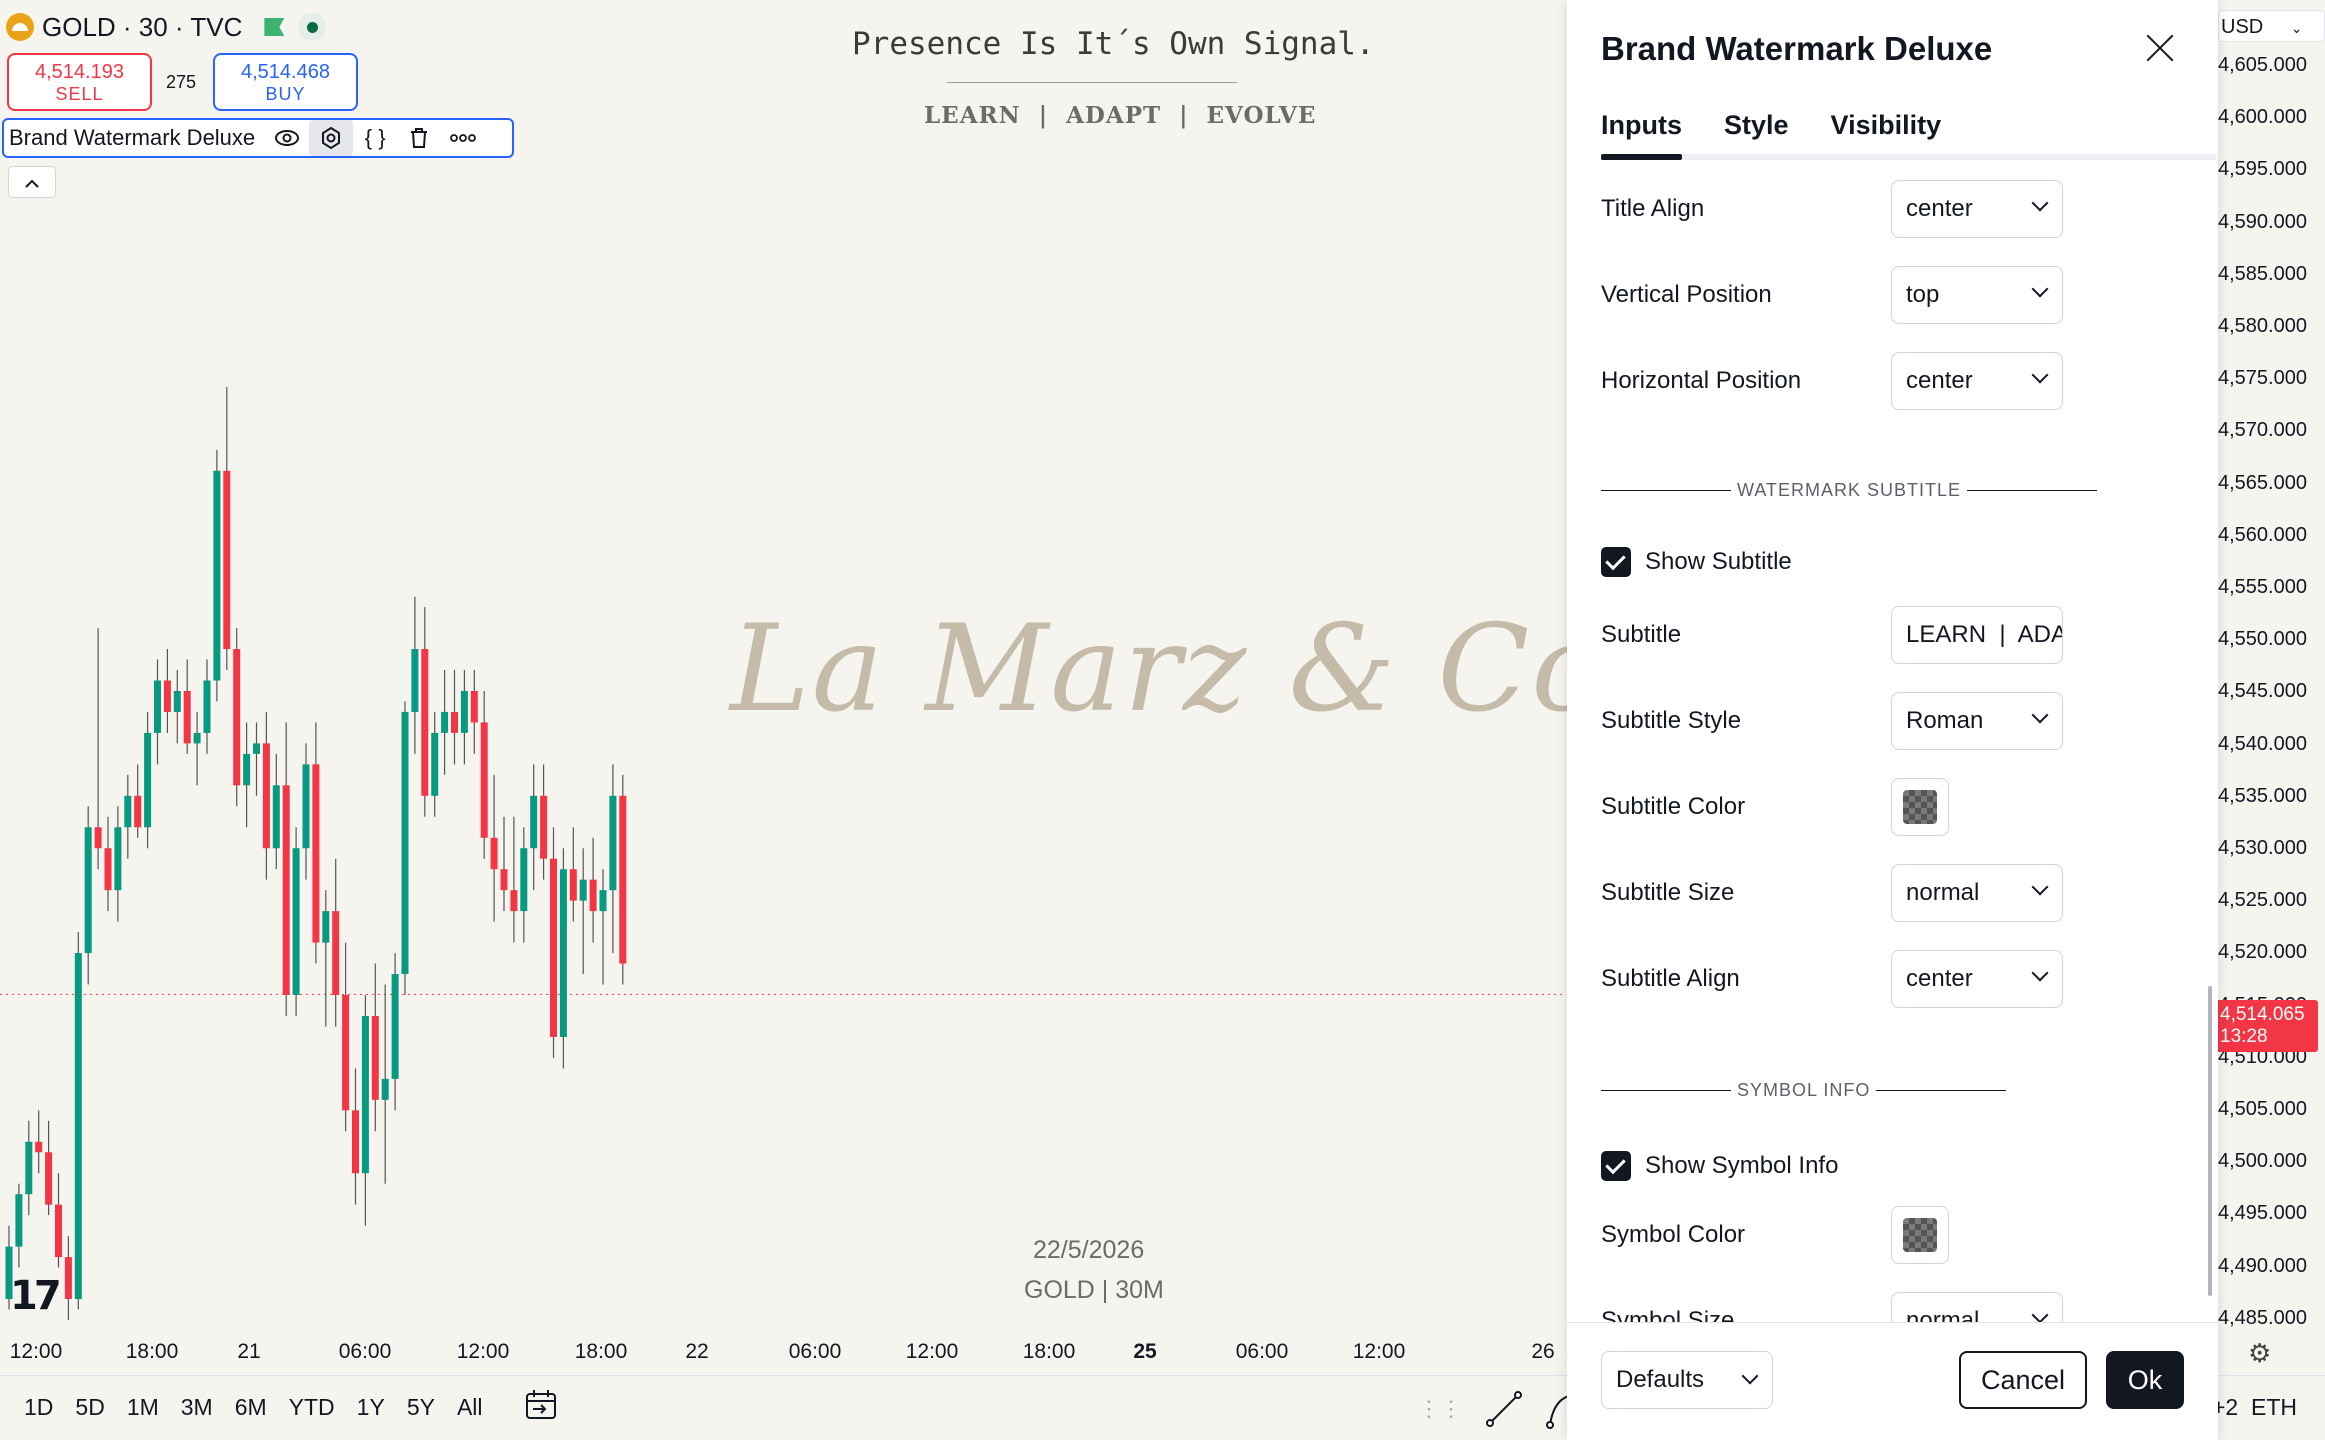  I want to click on range-button: All, so click(469, 1407).